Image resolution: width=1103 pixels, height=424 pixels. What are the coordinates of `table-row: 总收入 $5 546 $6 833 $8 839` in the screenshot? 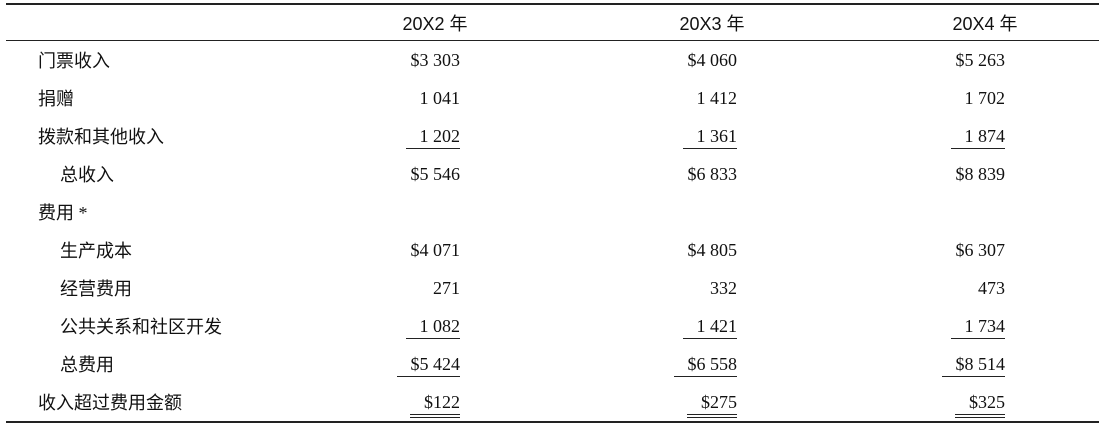 It's located at (551, 175).